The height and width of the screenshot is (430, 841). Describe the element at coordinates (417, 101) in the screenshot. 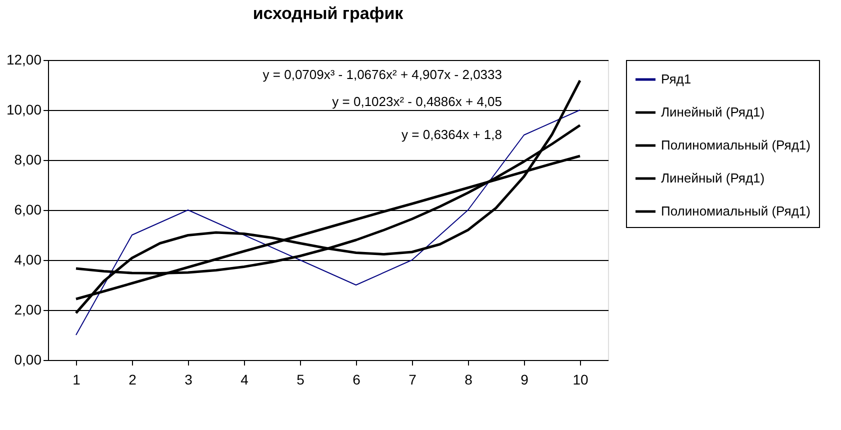

I see `annotation: y = 0,1023x² - 0,4886x + 4,05` at that location.